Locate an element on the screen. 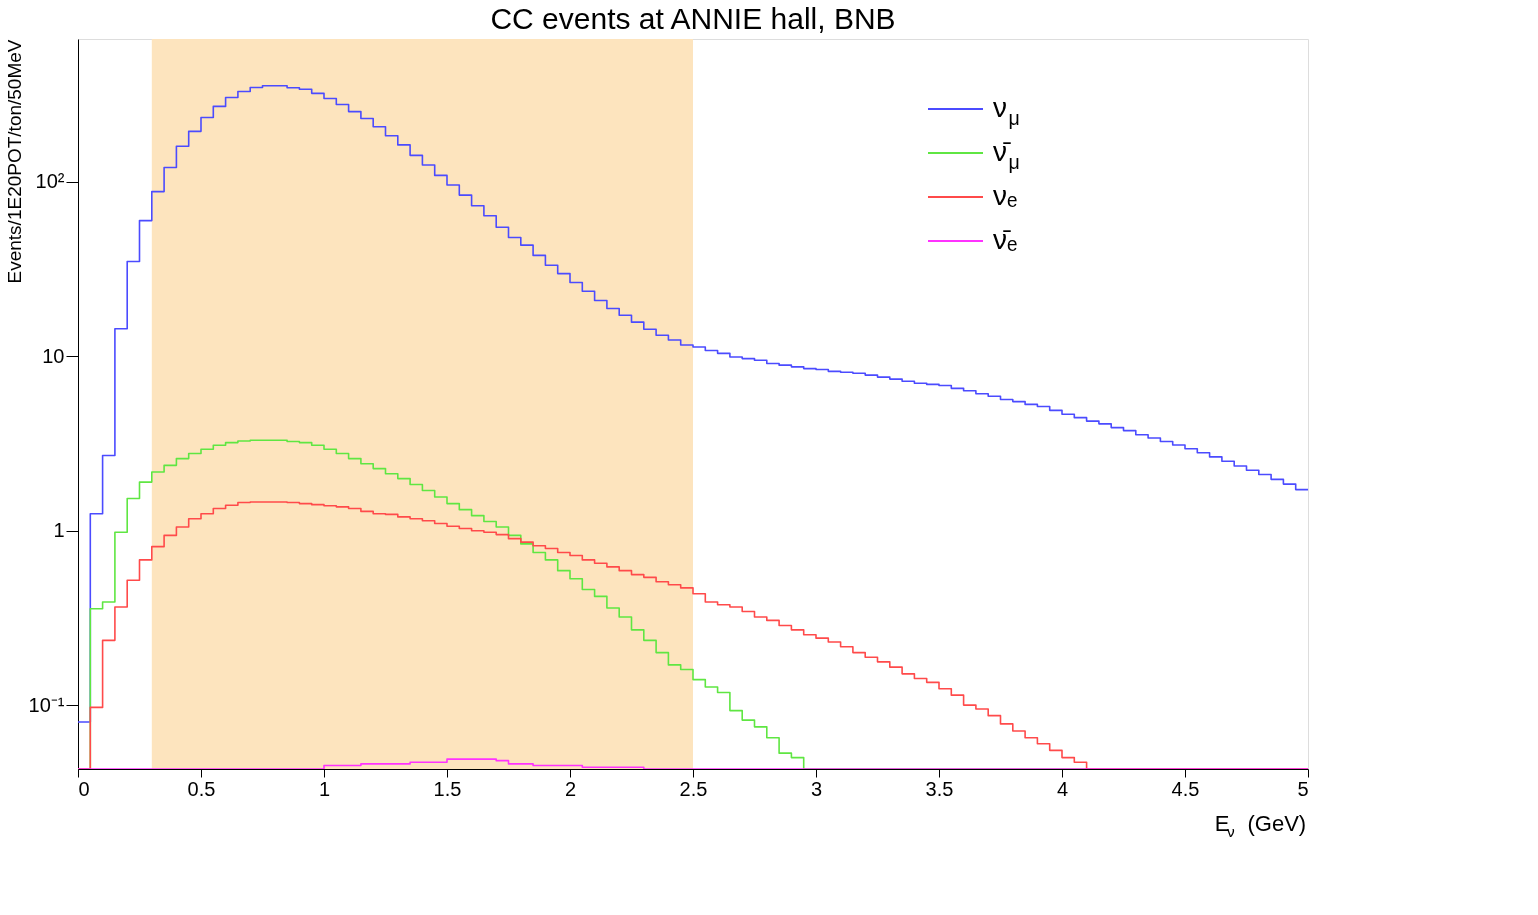 Image resolution: width=1538 pixels, height=915 pixels. x-tick-label: 3.5 is located at coordinates (939, 788).